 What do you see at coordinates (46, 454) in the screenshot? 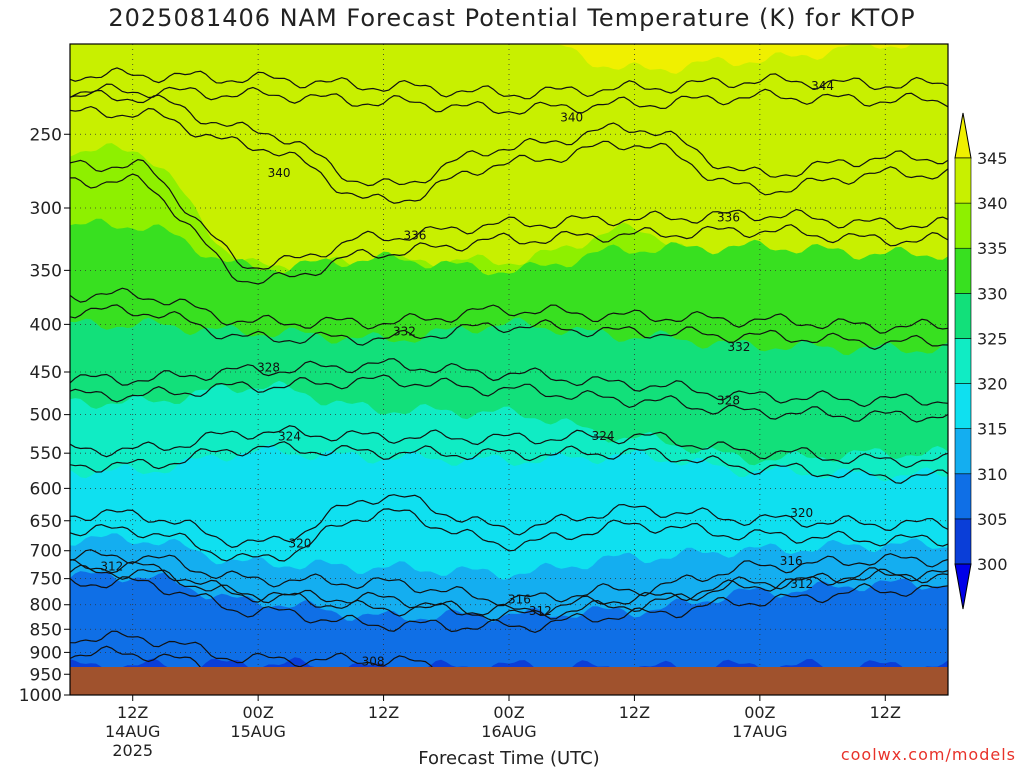
I see `y-tick-label: 550` at bounding box center [46, 454].